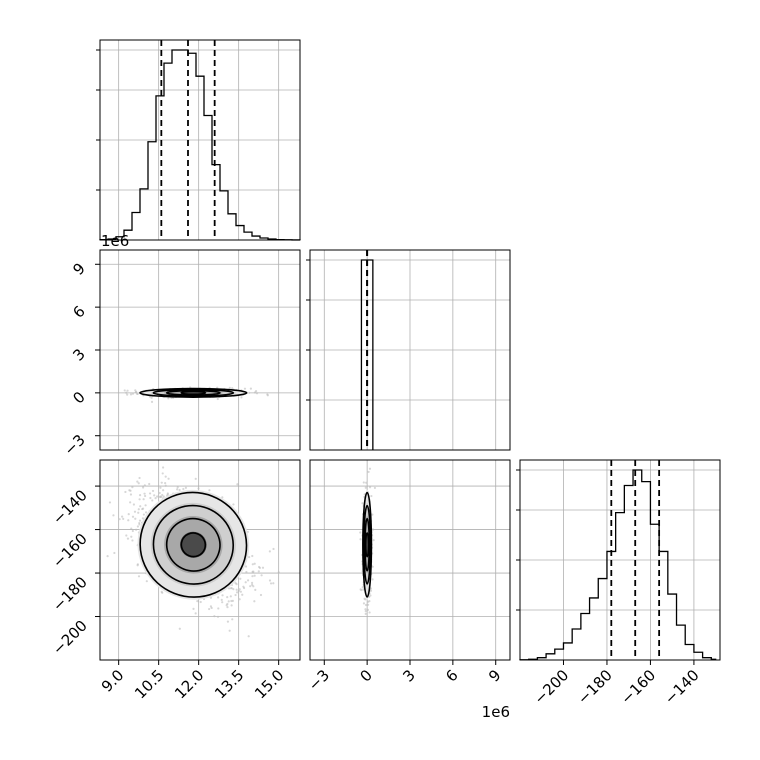  I want to click on y-offset-label: 1e6, so click(115, 241).